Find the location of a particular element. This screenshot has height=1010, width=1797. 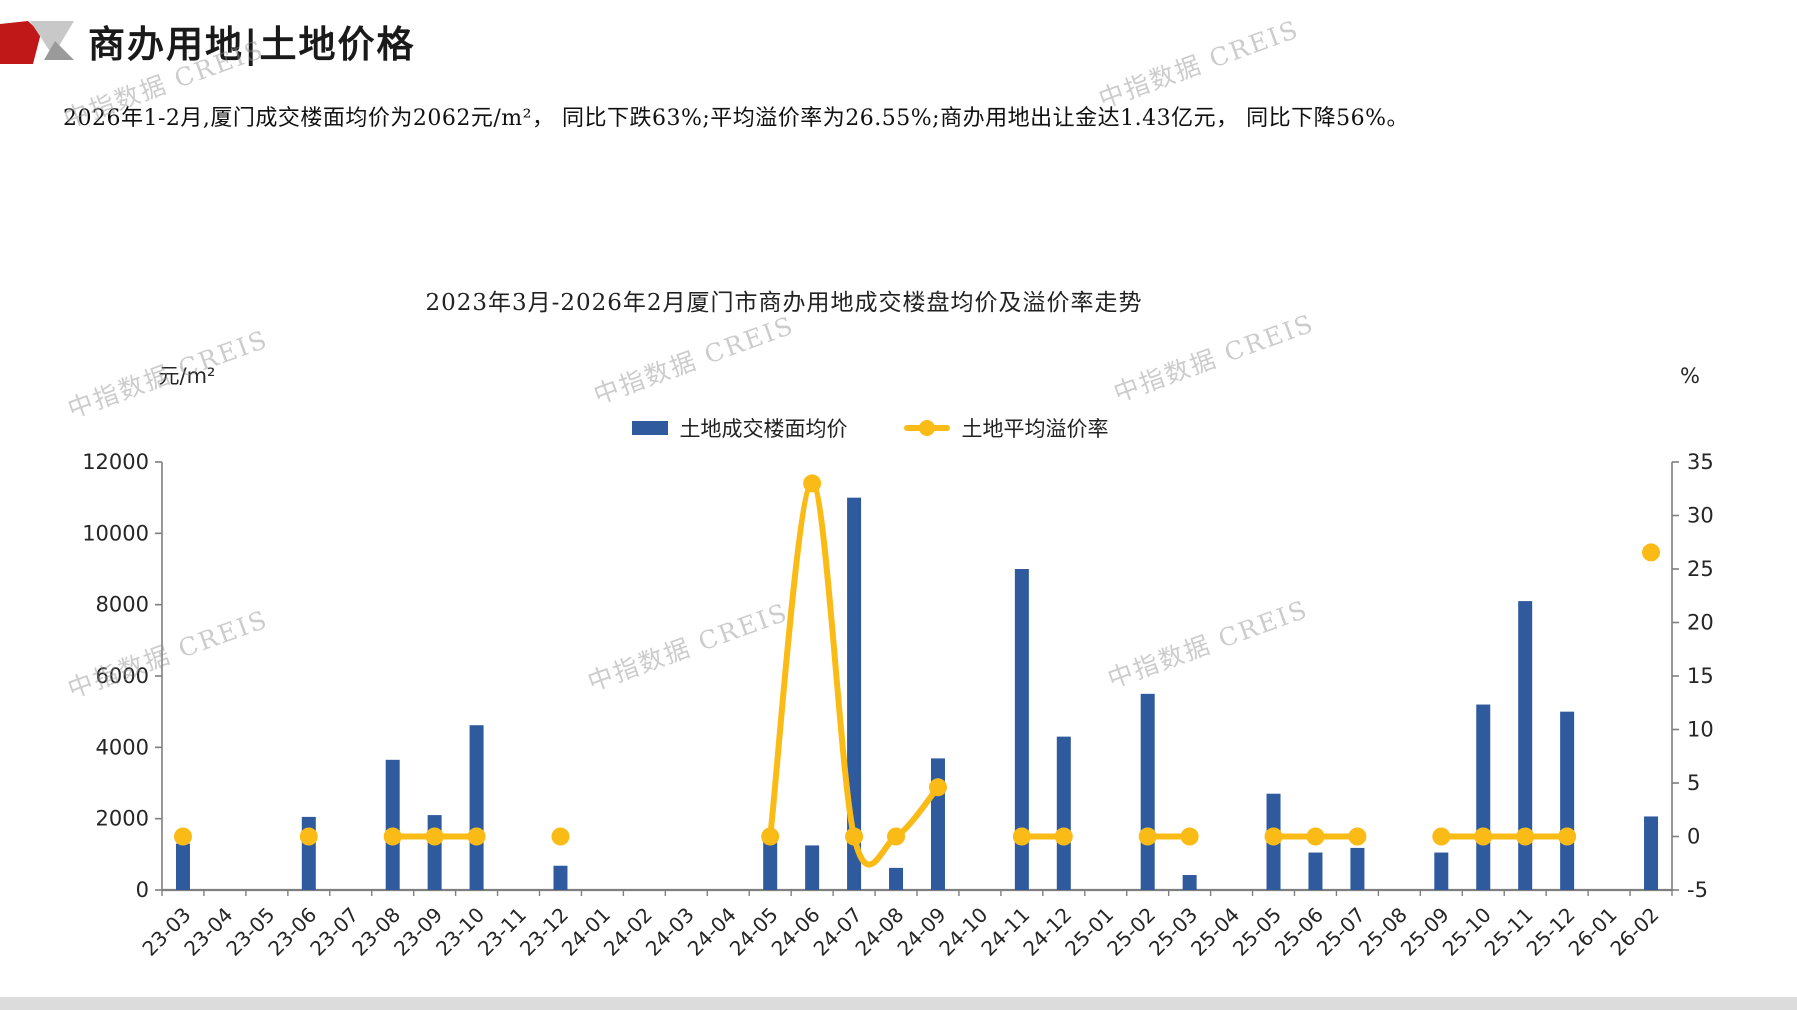

bar-swatch-icon is located at coordinates (649, 428).